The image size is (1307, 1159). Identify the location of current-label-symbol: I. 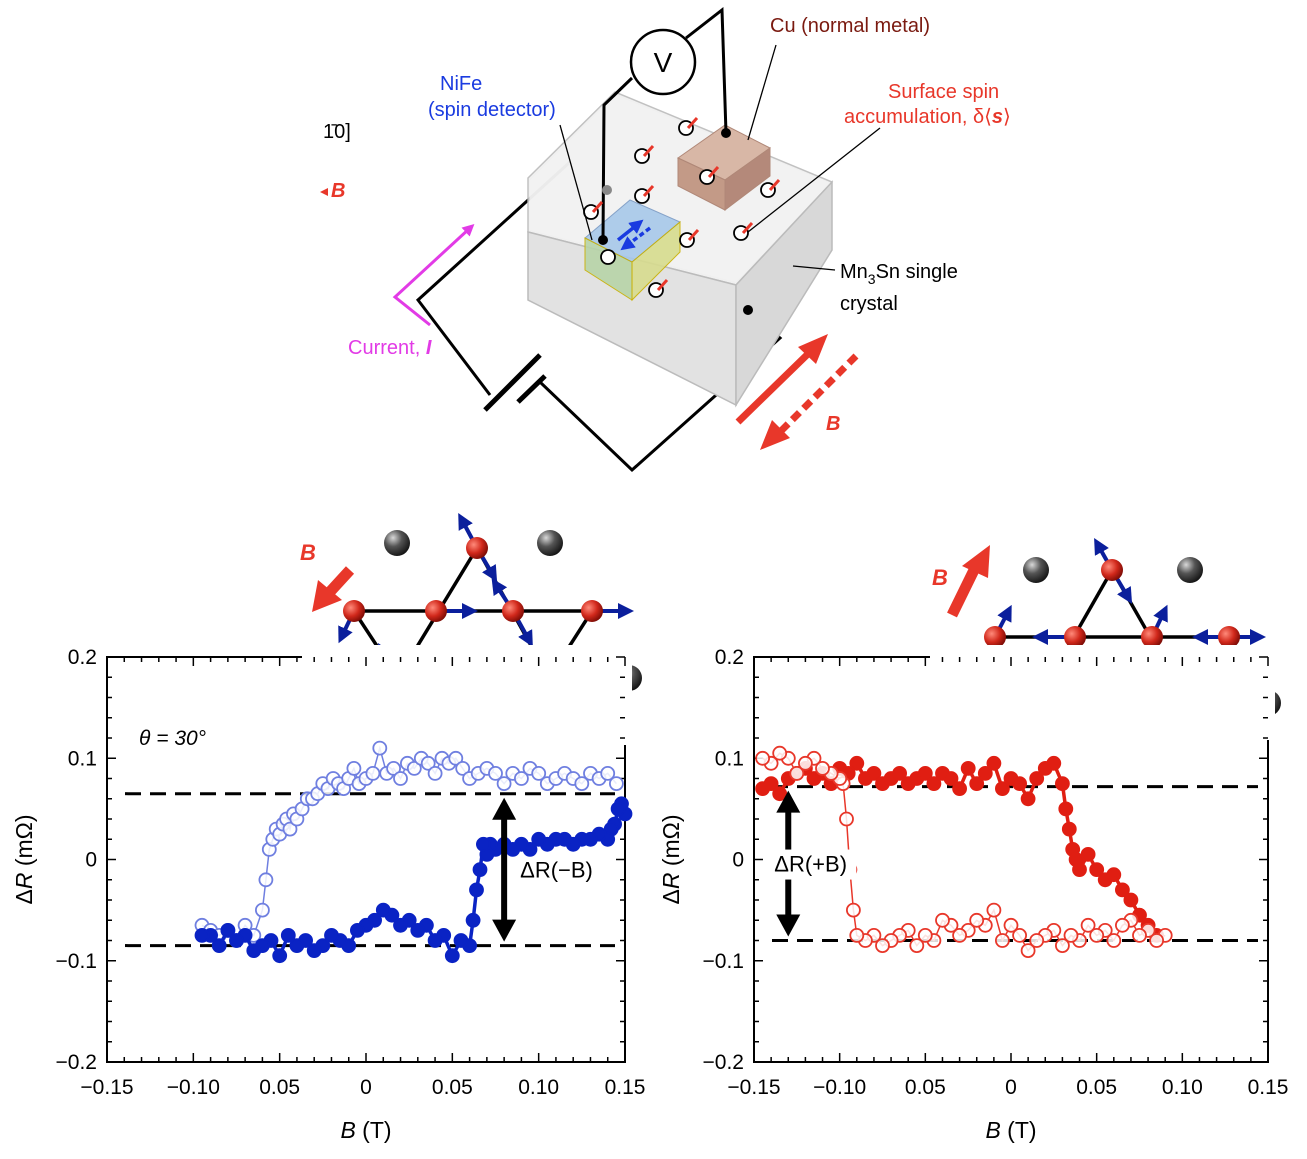
(429, 348).